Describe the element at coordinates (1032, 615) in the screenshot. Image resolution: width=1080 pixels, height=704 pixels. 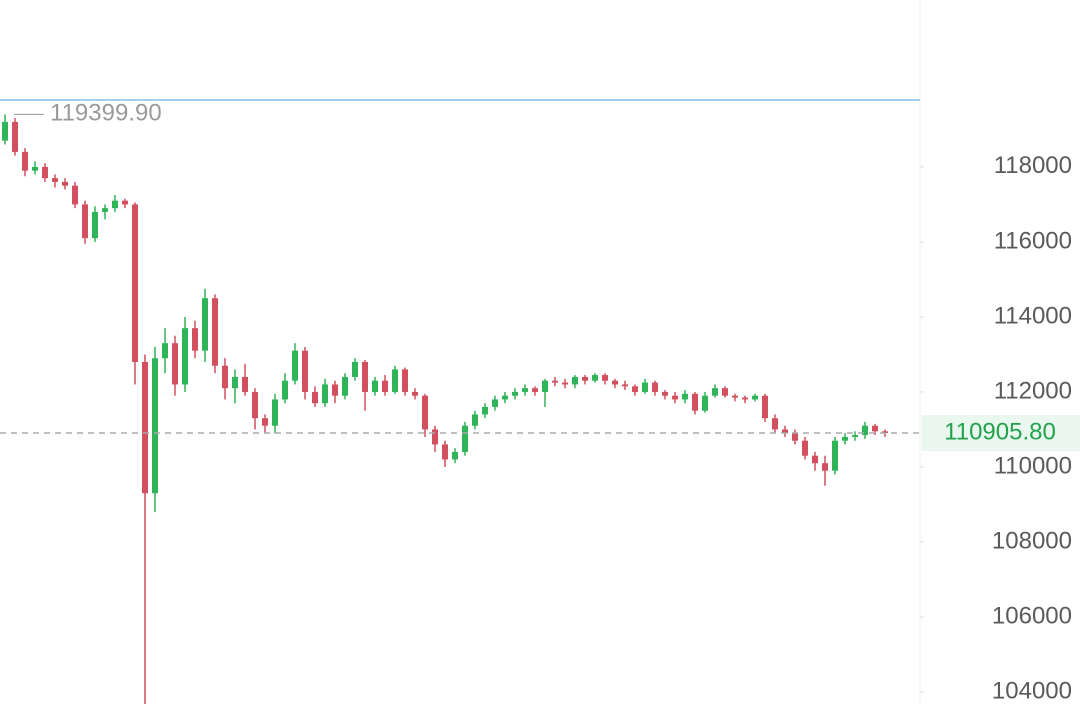
I see `y-tick-label: 106000` at that location.